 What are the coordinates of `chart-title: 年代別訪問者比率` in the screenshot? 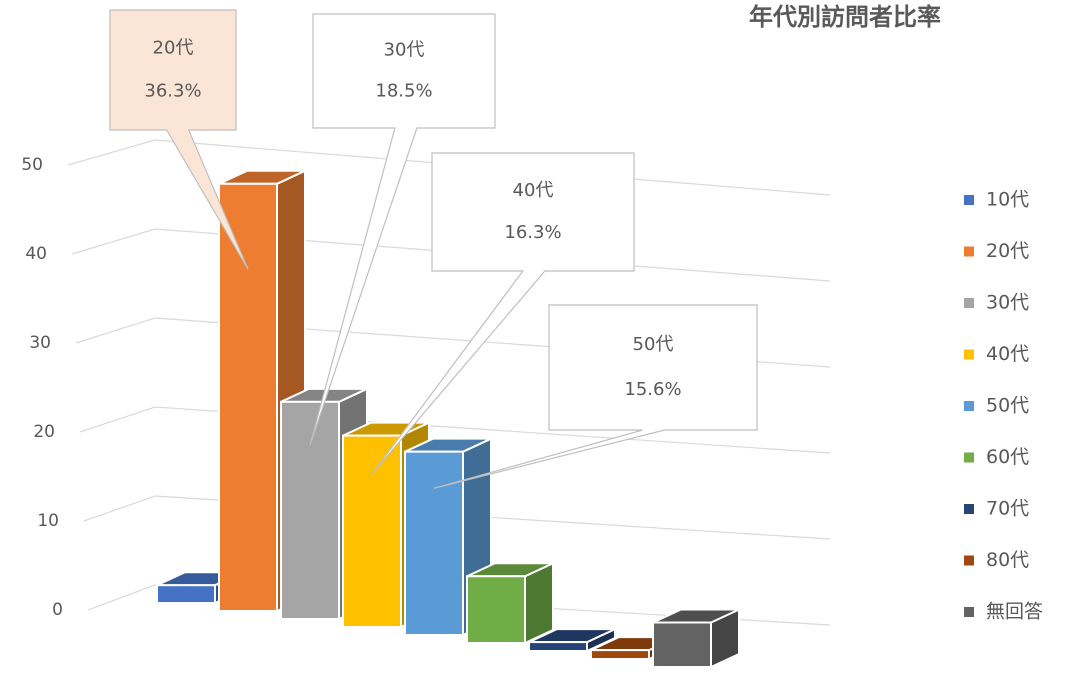 It's located at (845, 17).